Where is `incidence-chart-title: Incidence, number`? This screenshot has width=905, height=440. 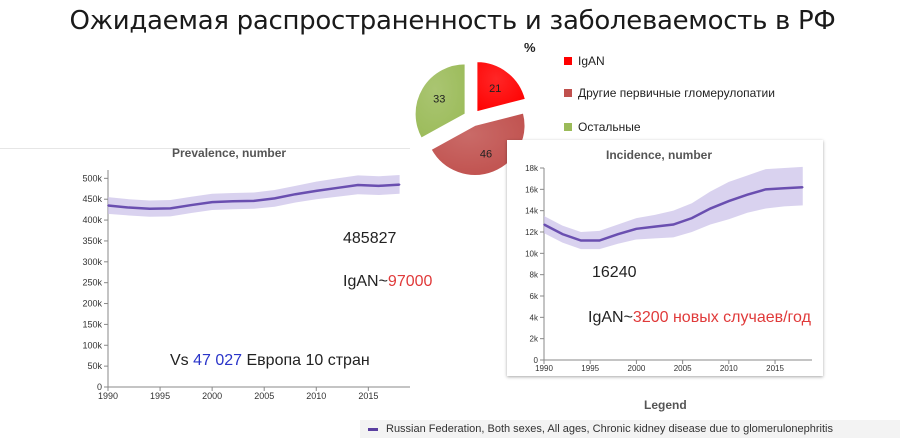
incidence-chart-title: Incidence, number is located at coordinates (659, 155).